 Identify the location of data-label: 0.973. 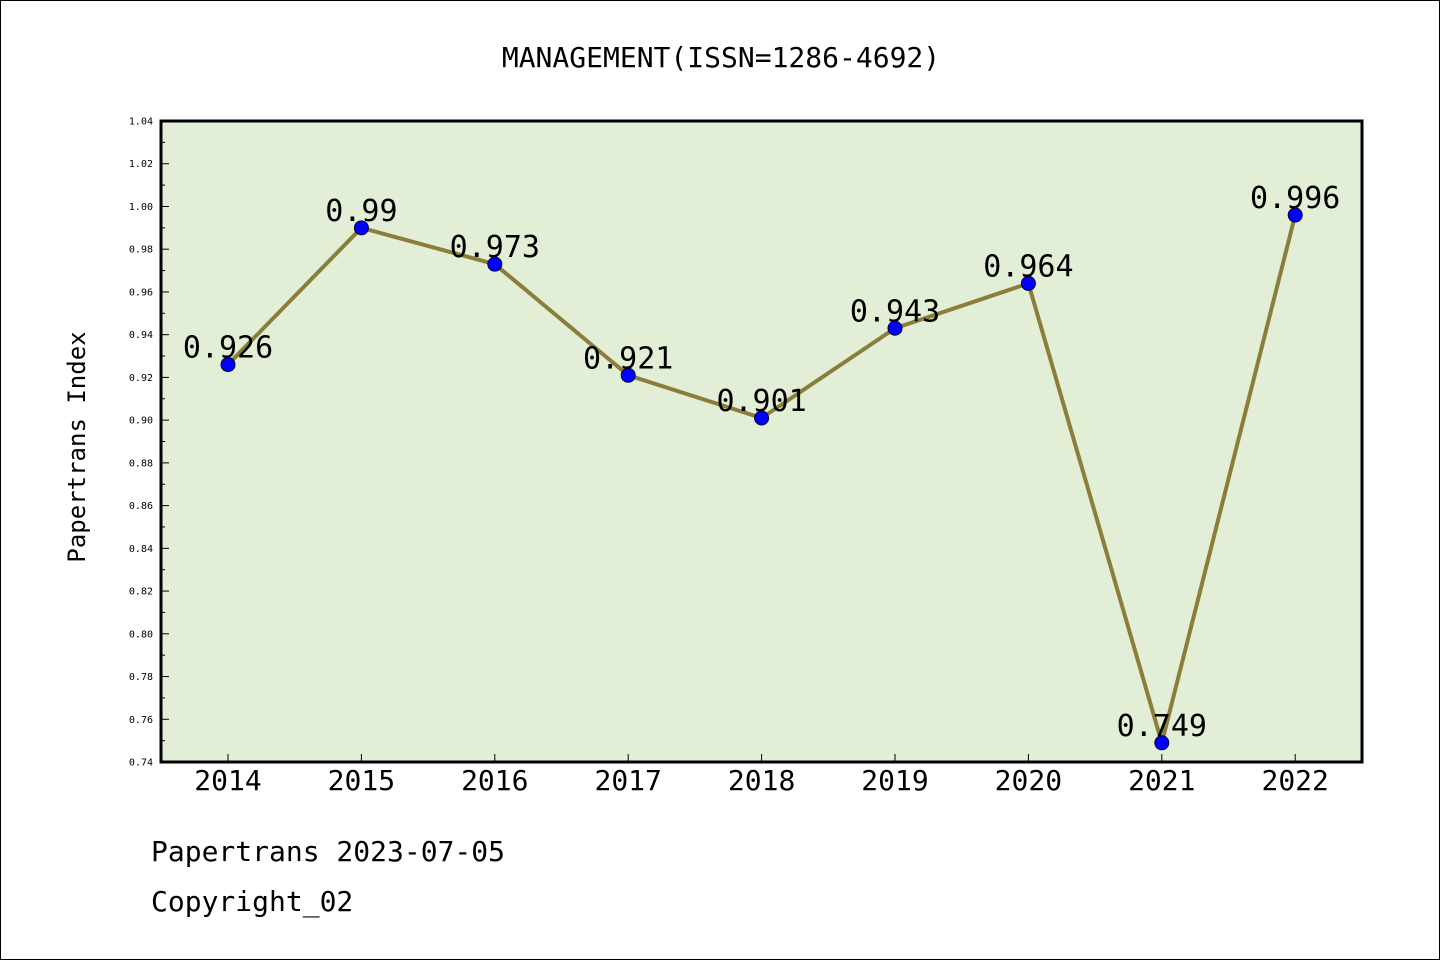
(495, 247).